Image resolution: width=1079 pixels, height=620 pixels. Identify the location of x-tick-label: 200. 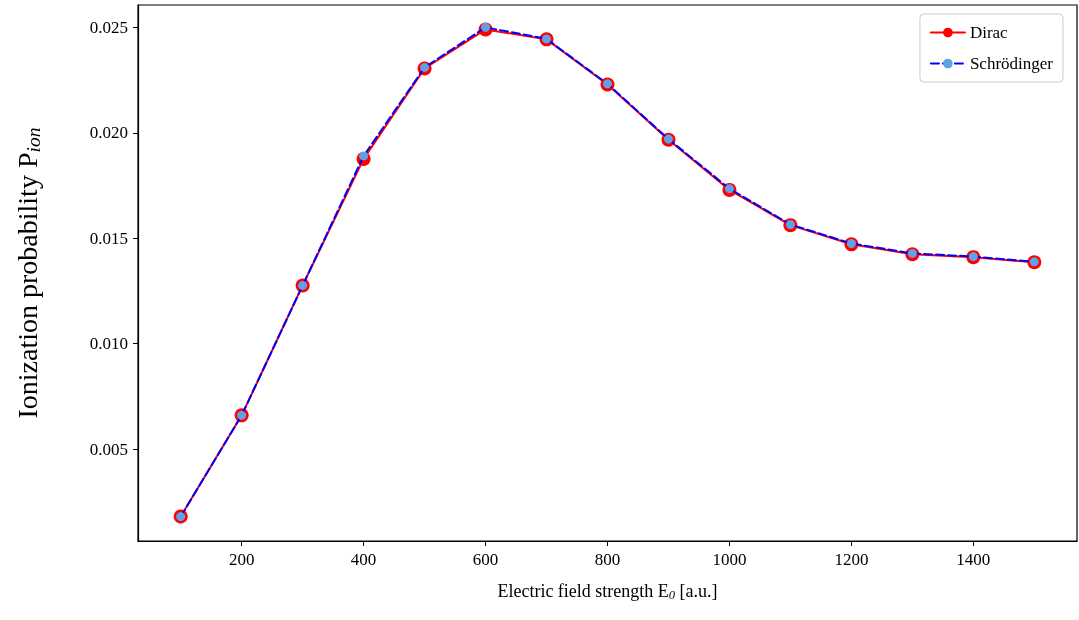
(241, 559).